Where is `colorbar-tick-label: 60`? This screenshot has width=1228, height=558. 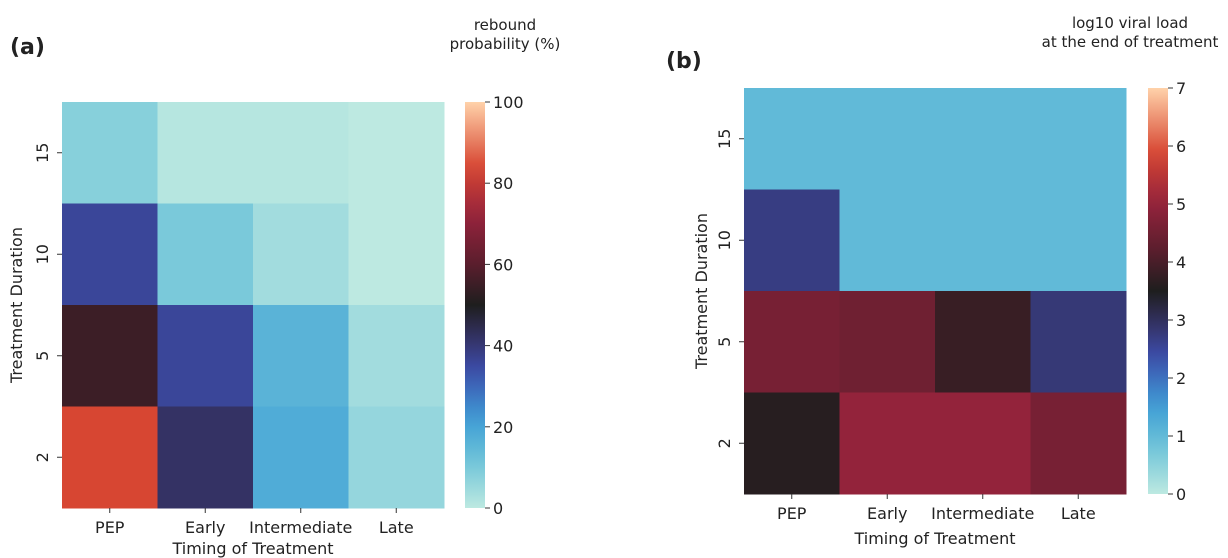 colorbar-tick-label: 60 is located at coordinates (503, 264).